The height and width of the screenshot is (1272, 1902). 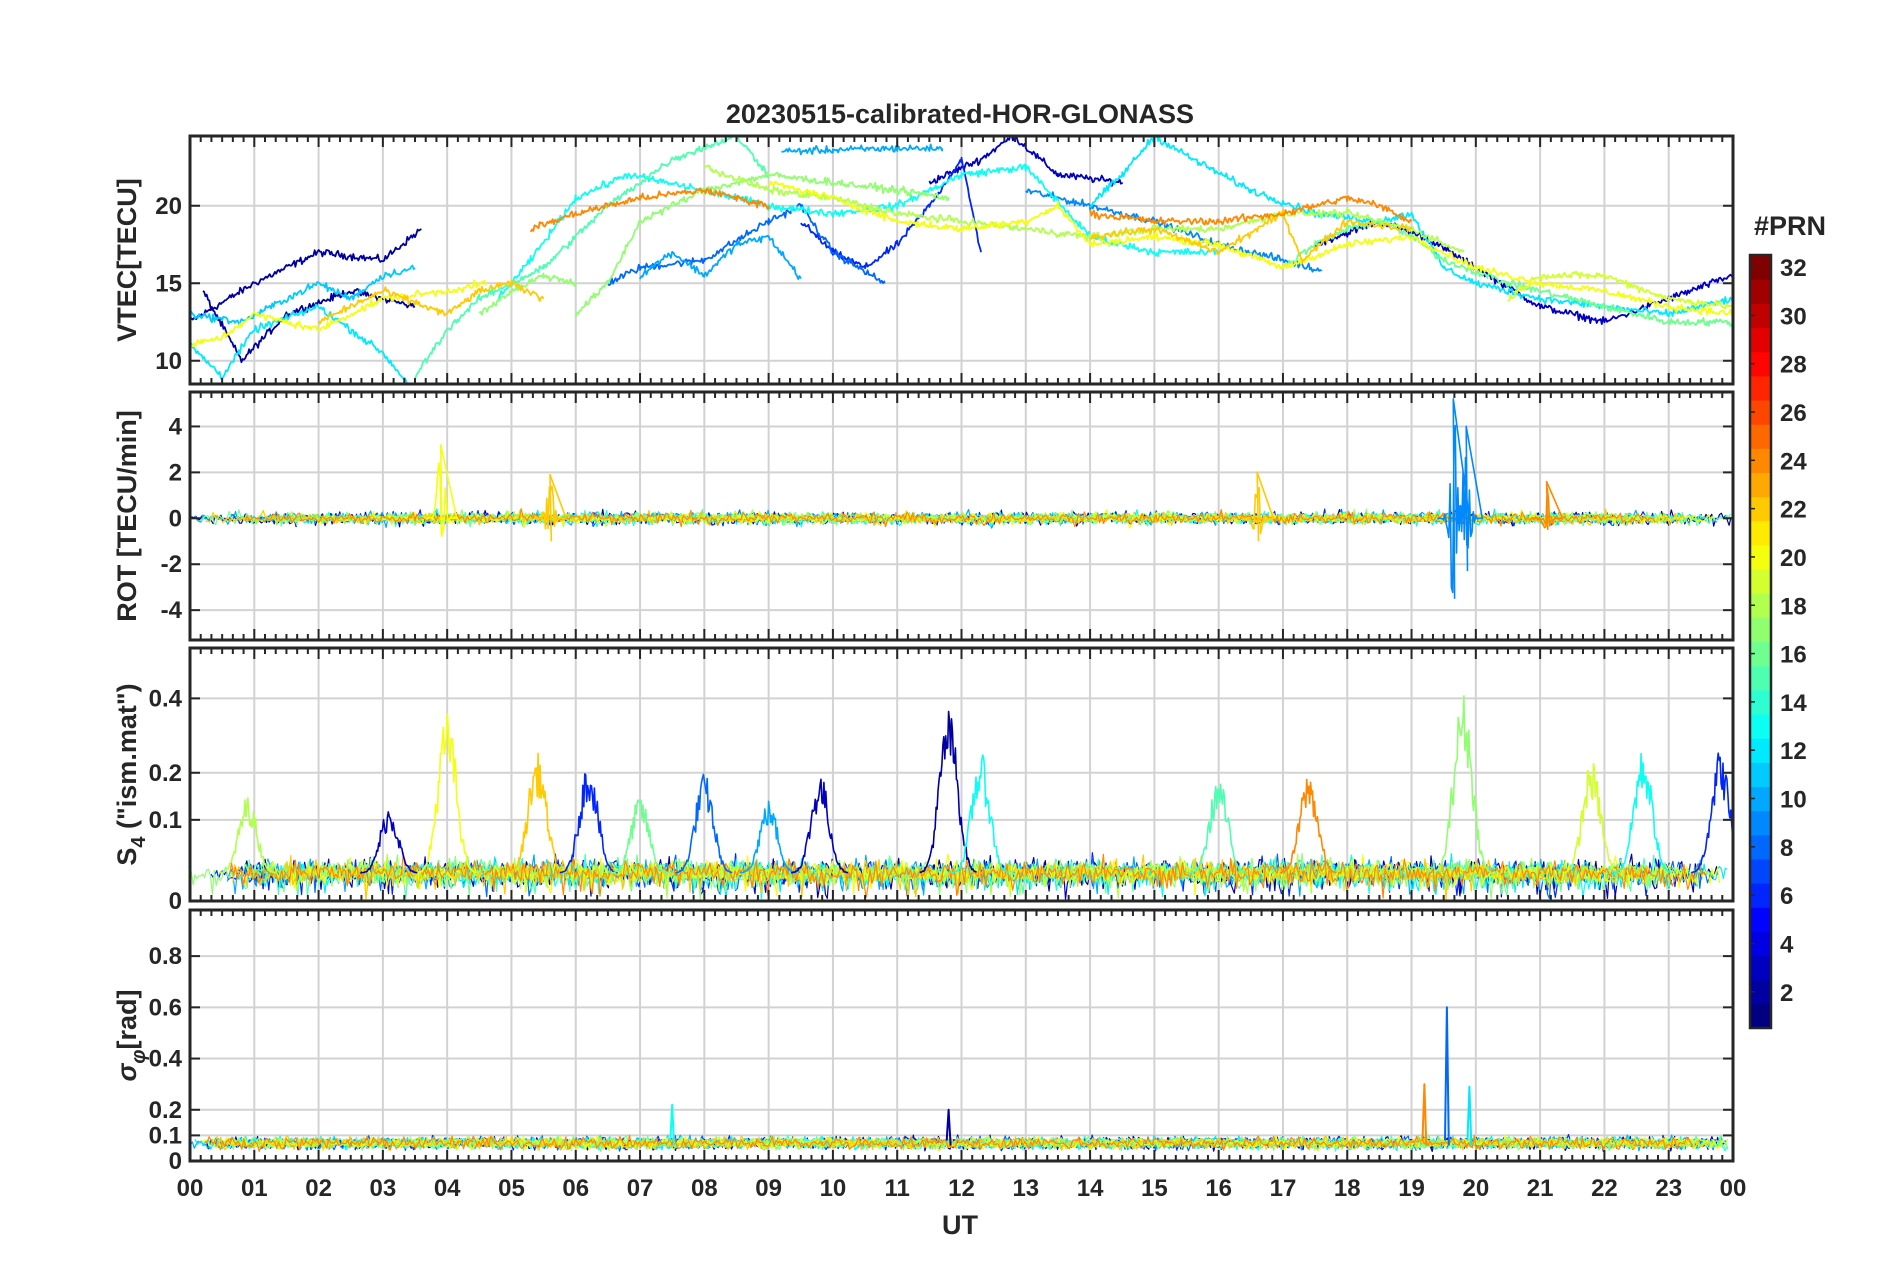 What do you see at coordinates (131, 1036) in the screenshot?
I see `sigma_phi-y-axis-label: σφ[rad]` at bounding box center [131, 1036].